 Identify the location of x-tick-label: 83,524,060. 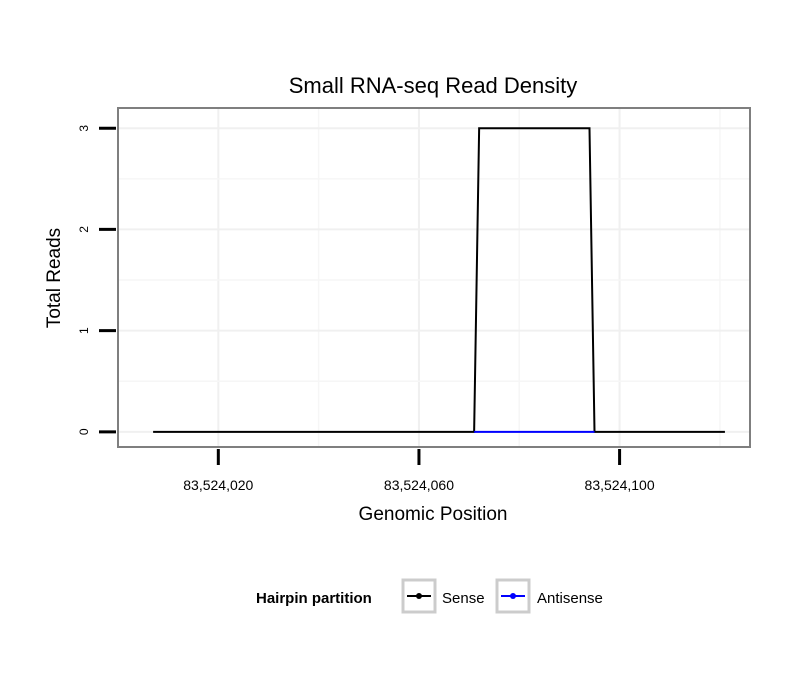
(419, 485).